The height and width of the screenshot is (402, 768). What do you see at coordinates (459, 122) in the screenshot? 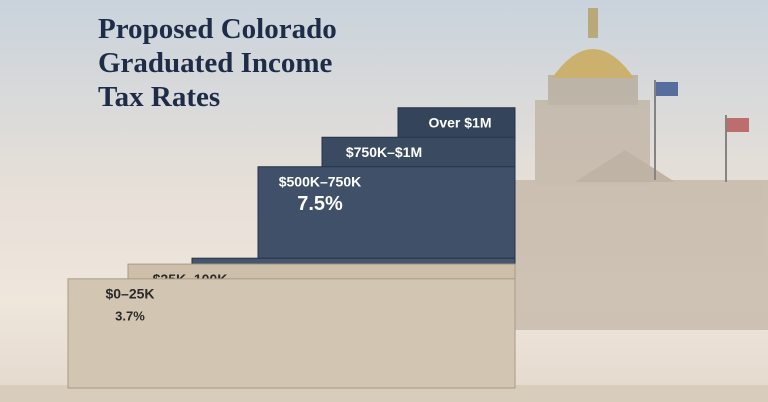
I see `category-label: Over $1M` at bounding box center [459, 122].